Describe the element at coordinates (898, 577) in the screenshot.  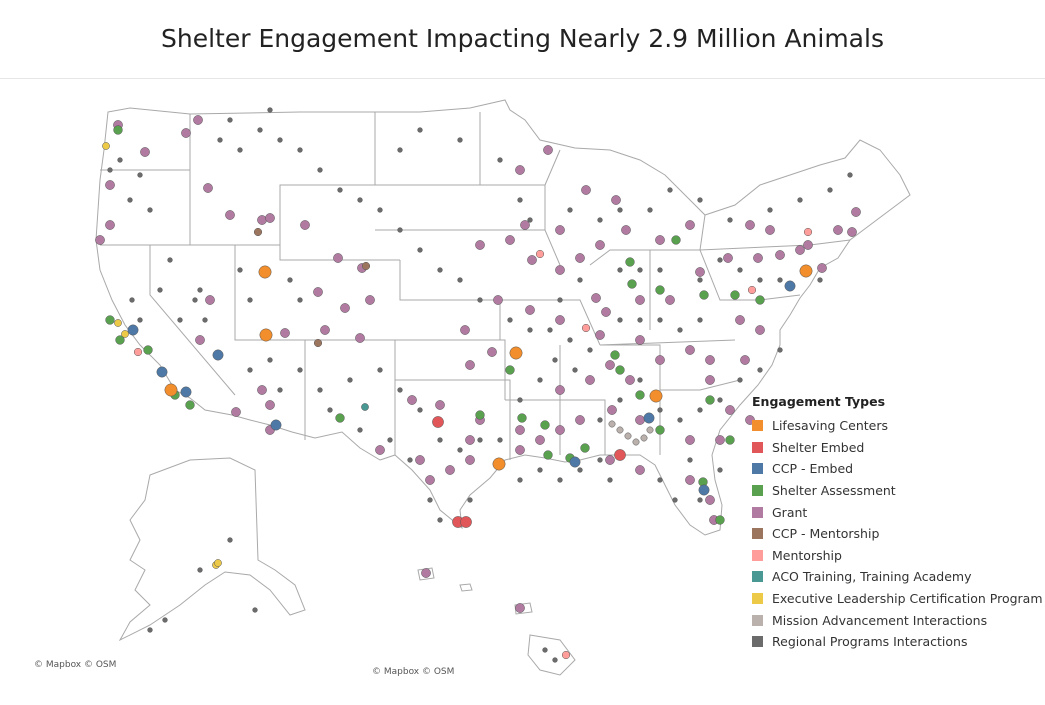
I see `legend-item-aco-training: ACO Training, Training Academy` at that location.